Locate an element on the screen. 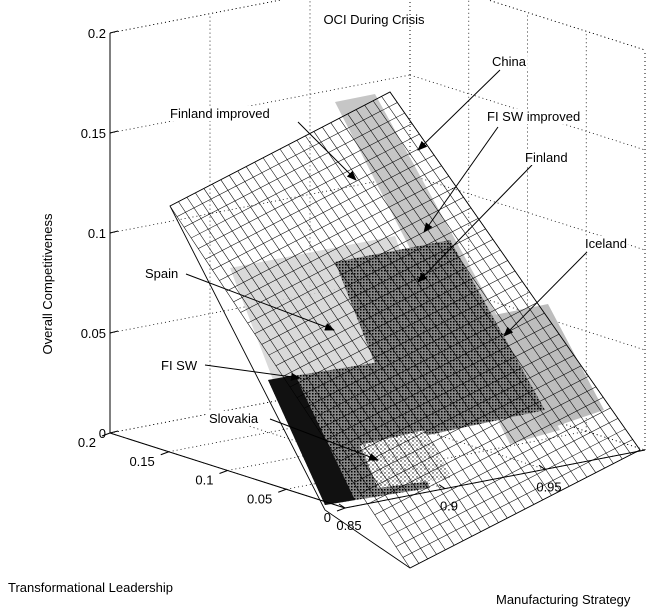 This screenshot has width=668, height=608. annotation: Iceland is located at coordinates (565, 286).